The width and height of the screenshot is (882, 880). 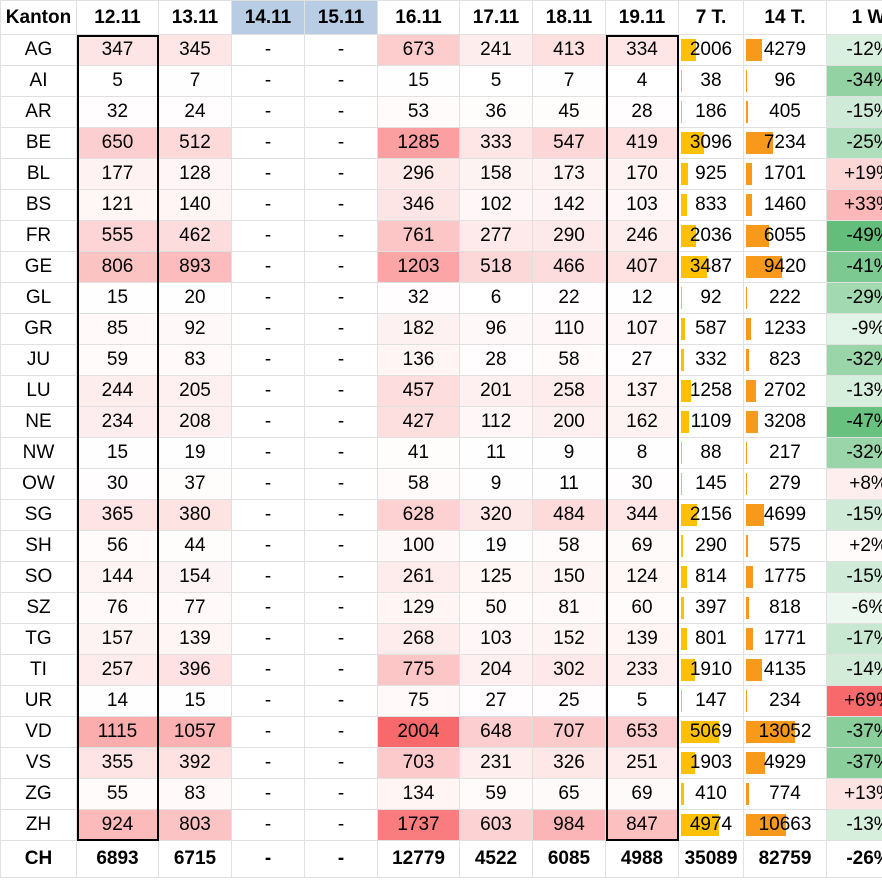 I want to click on daily-cases-cell: 413, so click(x=569, y=50).